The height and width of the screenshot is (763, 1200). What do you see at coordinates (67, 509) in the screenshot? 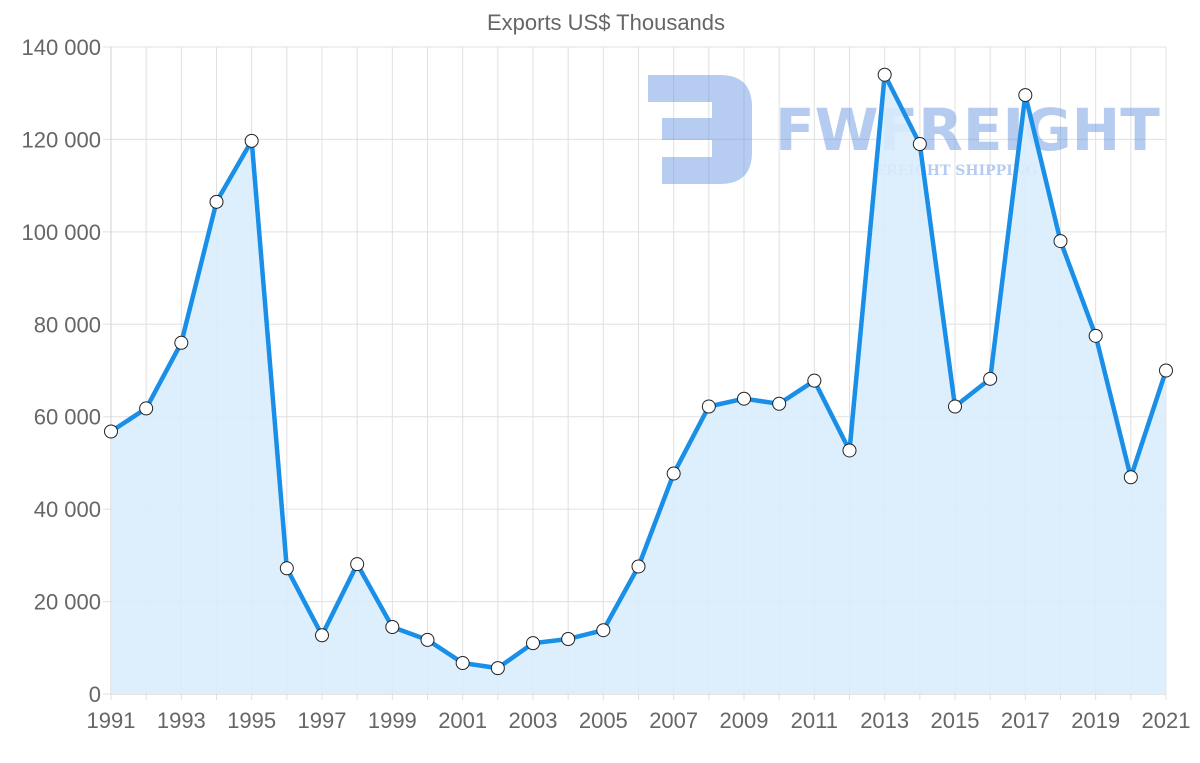
I see `y-tick-label: 40 000` at bounding box center [67, 509].